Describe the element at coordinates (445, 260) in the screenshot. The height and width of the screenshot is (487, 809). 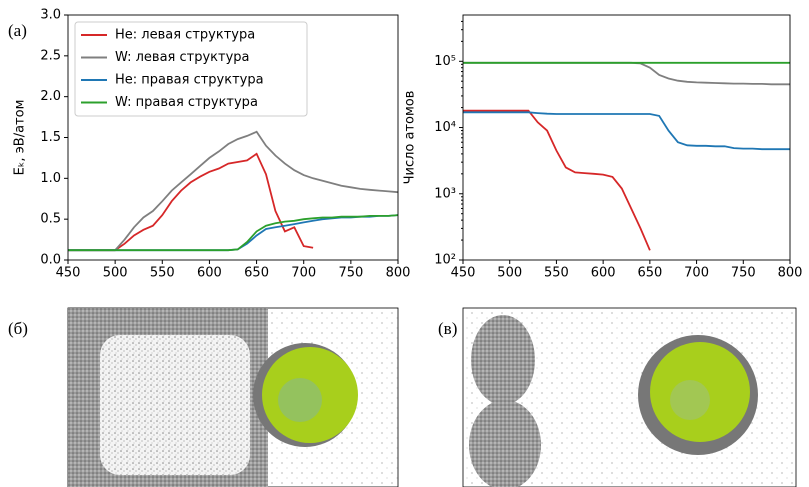
I see `y-tick-label: 10²` at that location.